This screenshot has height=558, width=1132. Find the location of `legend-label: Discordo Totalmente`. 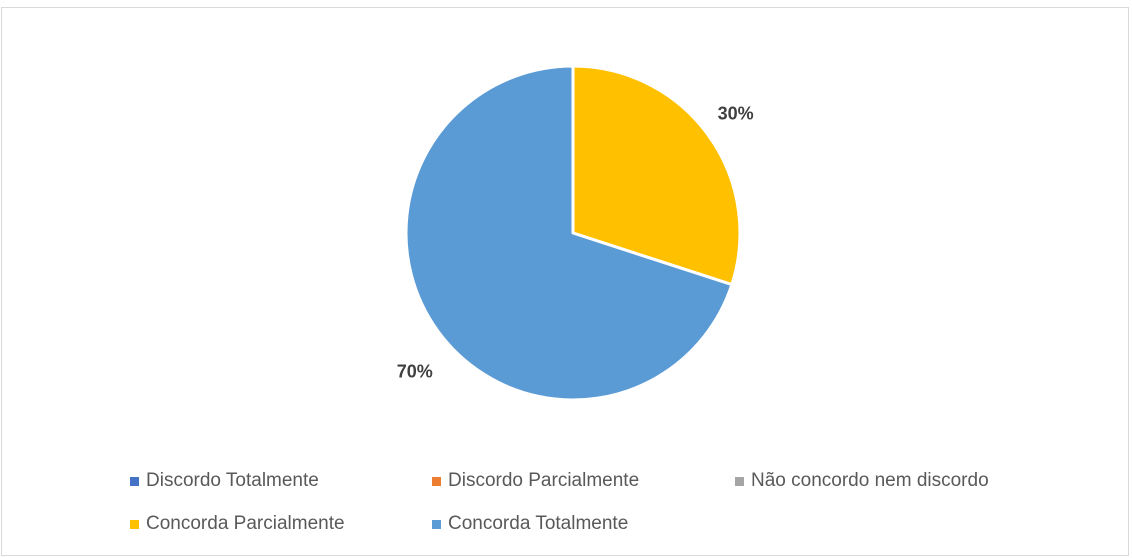

legend-label: Discordo Totalmente is located at coordinates (232, 480).